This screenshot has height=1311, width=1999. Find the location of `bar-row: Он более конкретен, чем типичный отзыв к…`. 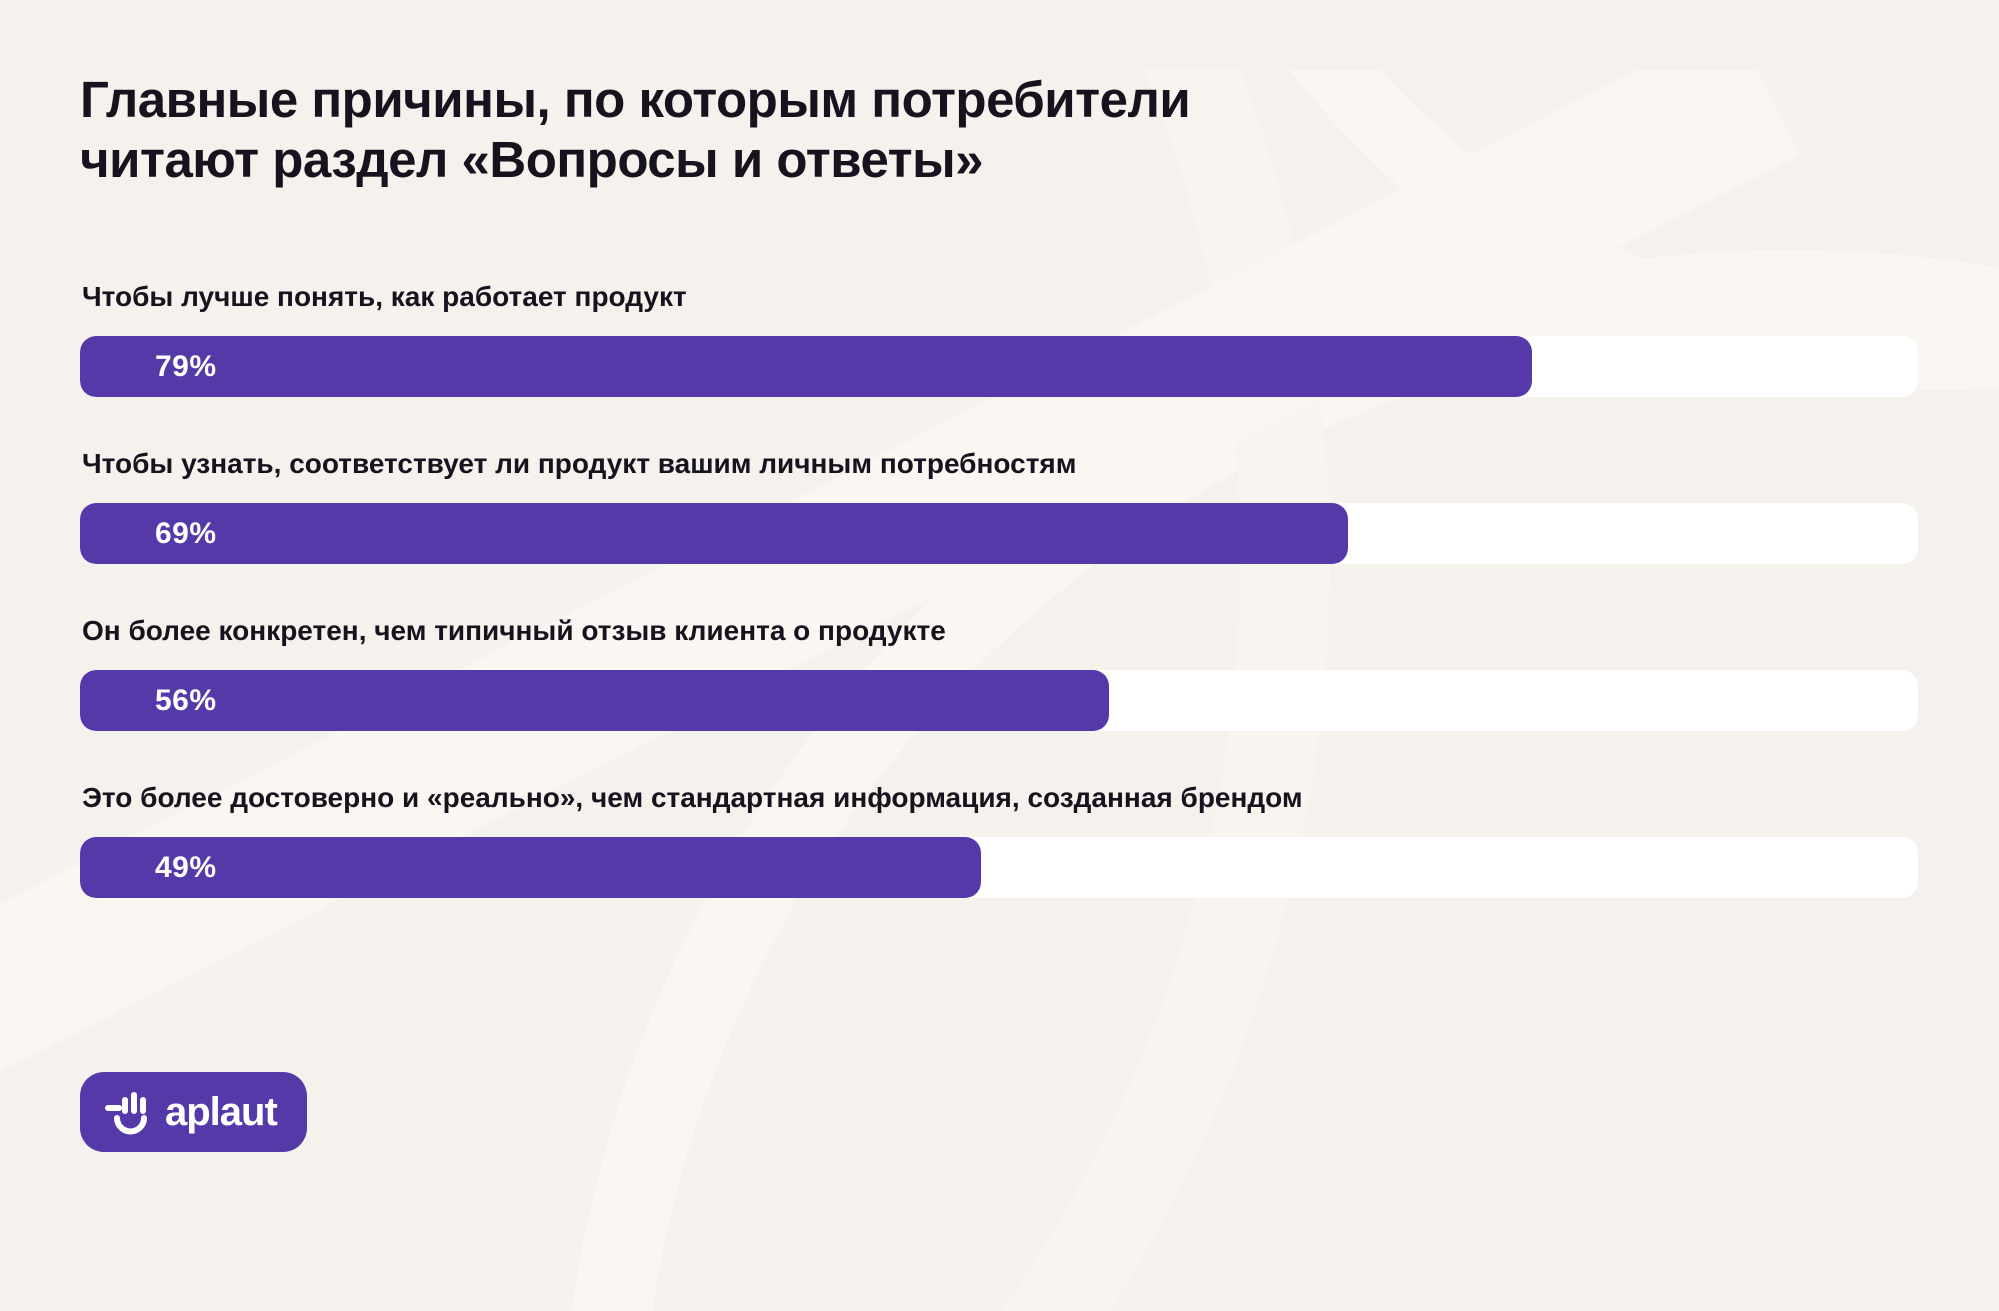

bar-row: Он более конкретен, чем типичный отзыв к… is located at coordinates (999, 672).